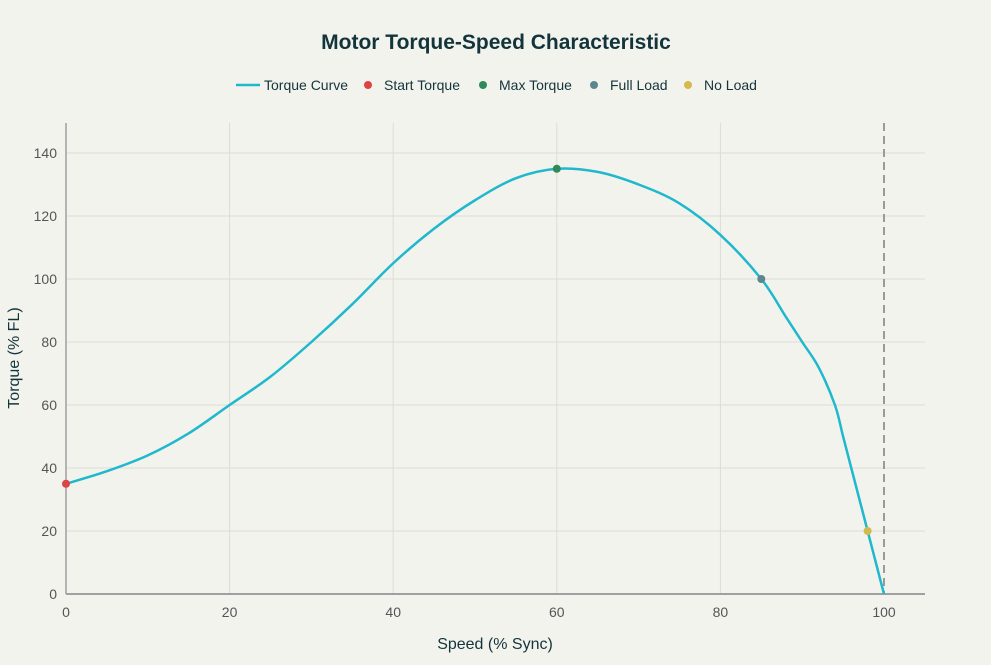 The width and height of the screenshot is (991, 665). Describe the element at coordinates (496, 42) in the screenshot. I see `chart-title: Motor Torque-Speed Characteristic` at that location.